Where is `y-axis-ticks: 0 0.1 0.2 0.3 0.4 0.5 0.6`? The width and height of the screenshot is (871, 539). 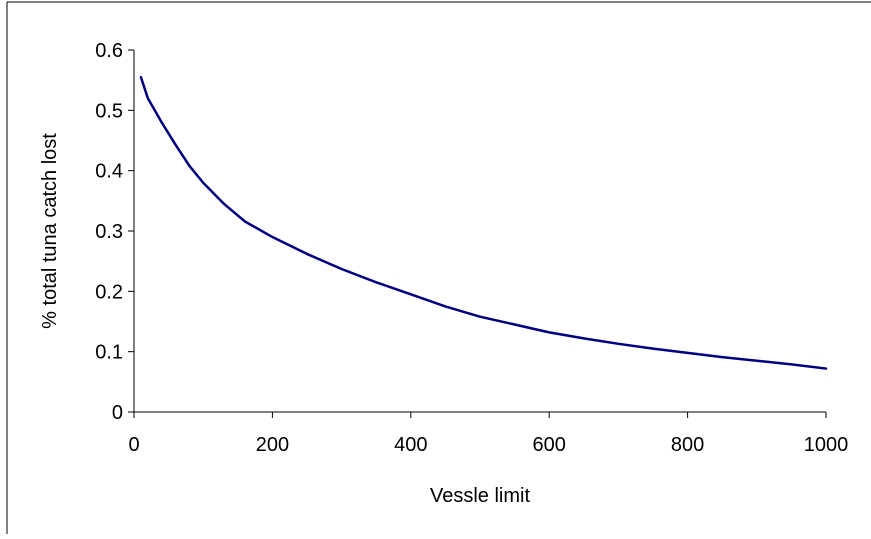
y-axis-ticks: 0 0.1 0.2 0.3 0.4 0.5 0.6 is located at coordinates (114, 232).